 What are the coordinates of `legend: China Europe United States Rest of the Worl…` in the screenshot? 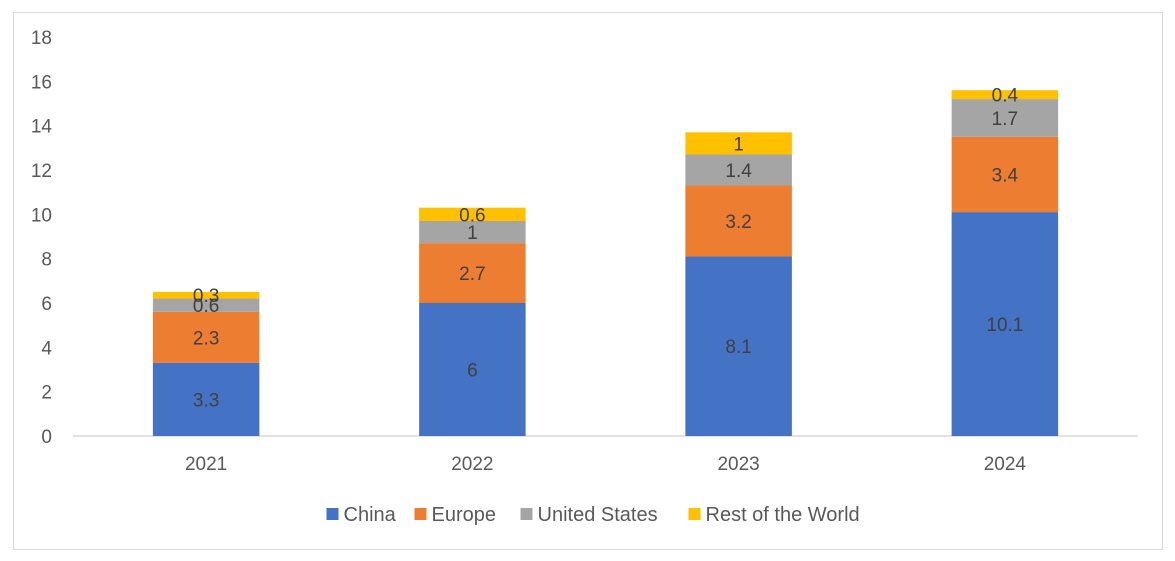 It's located at (593, 515).